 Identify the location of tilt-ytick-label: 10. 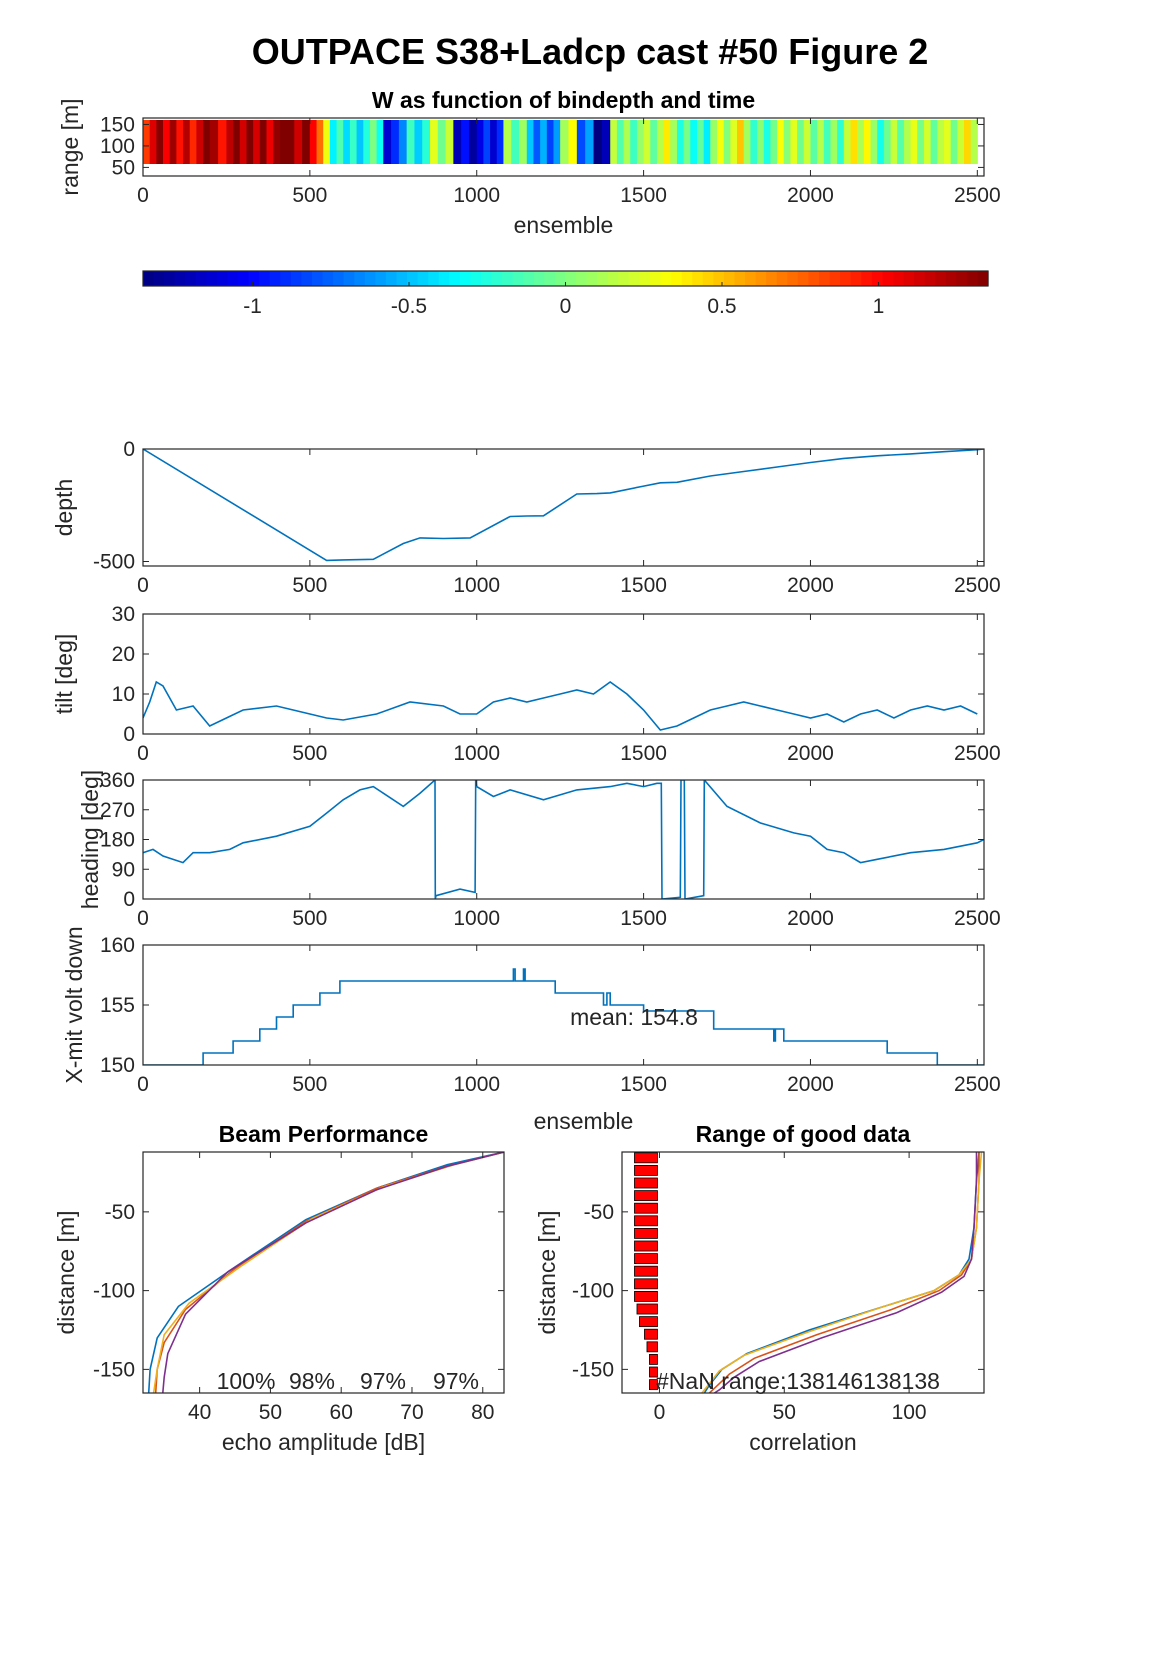
(123, 694).